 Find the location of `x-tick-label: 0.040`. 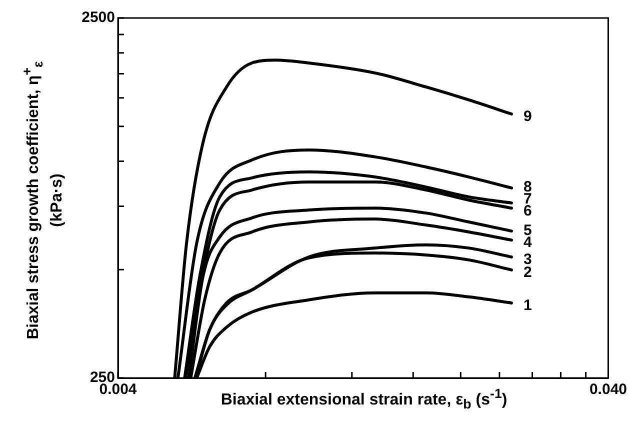

x-tick-label: 0.040 is located at coordinates (608, 389).